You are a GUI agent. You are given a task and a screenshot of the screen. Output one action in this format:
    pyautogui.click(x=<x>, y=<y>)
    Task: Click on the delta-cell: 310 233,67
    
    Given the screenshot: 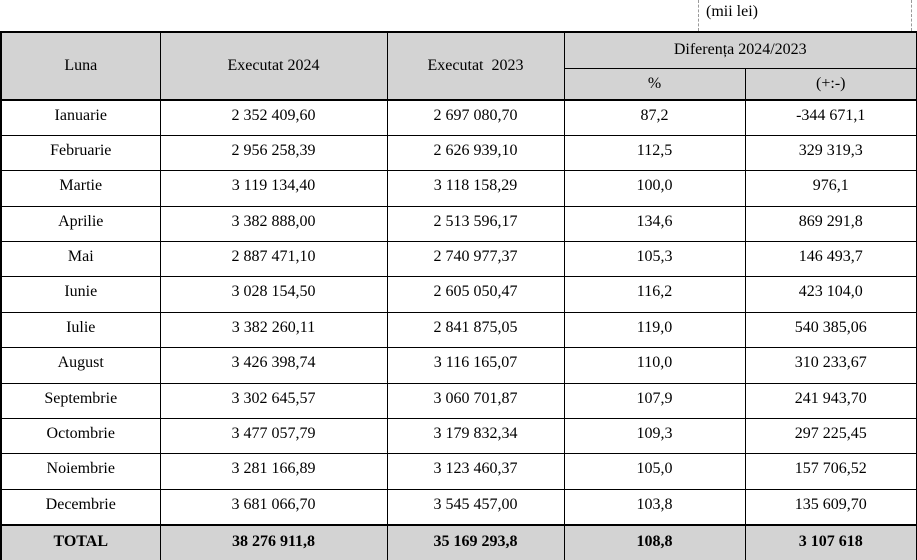 What is the action you would take?
    pyautogui.click(x=830, y=365)
    